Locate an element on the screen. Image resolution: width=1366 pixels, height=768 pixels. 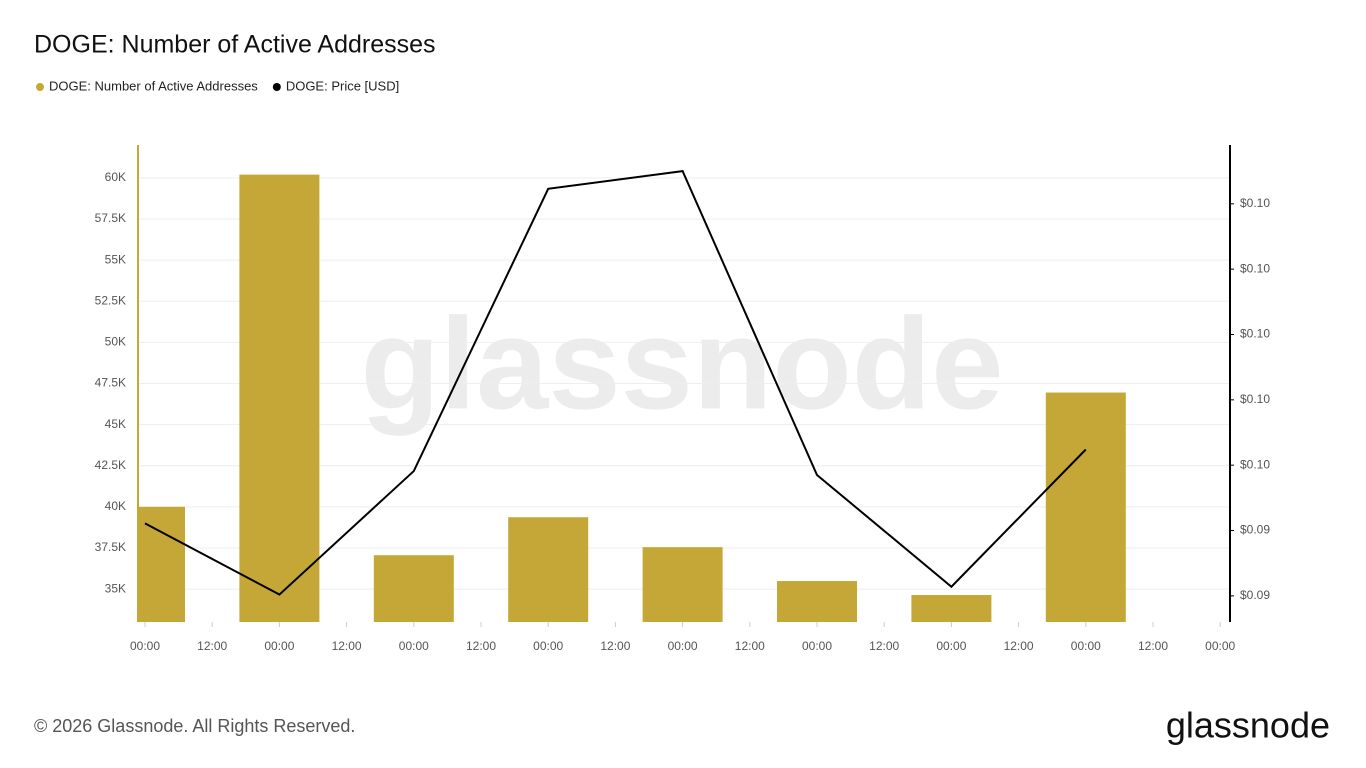
y-tick-label: 42.5K is located at coordinates (110, 465).